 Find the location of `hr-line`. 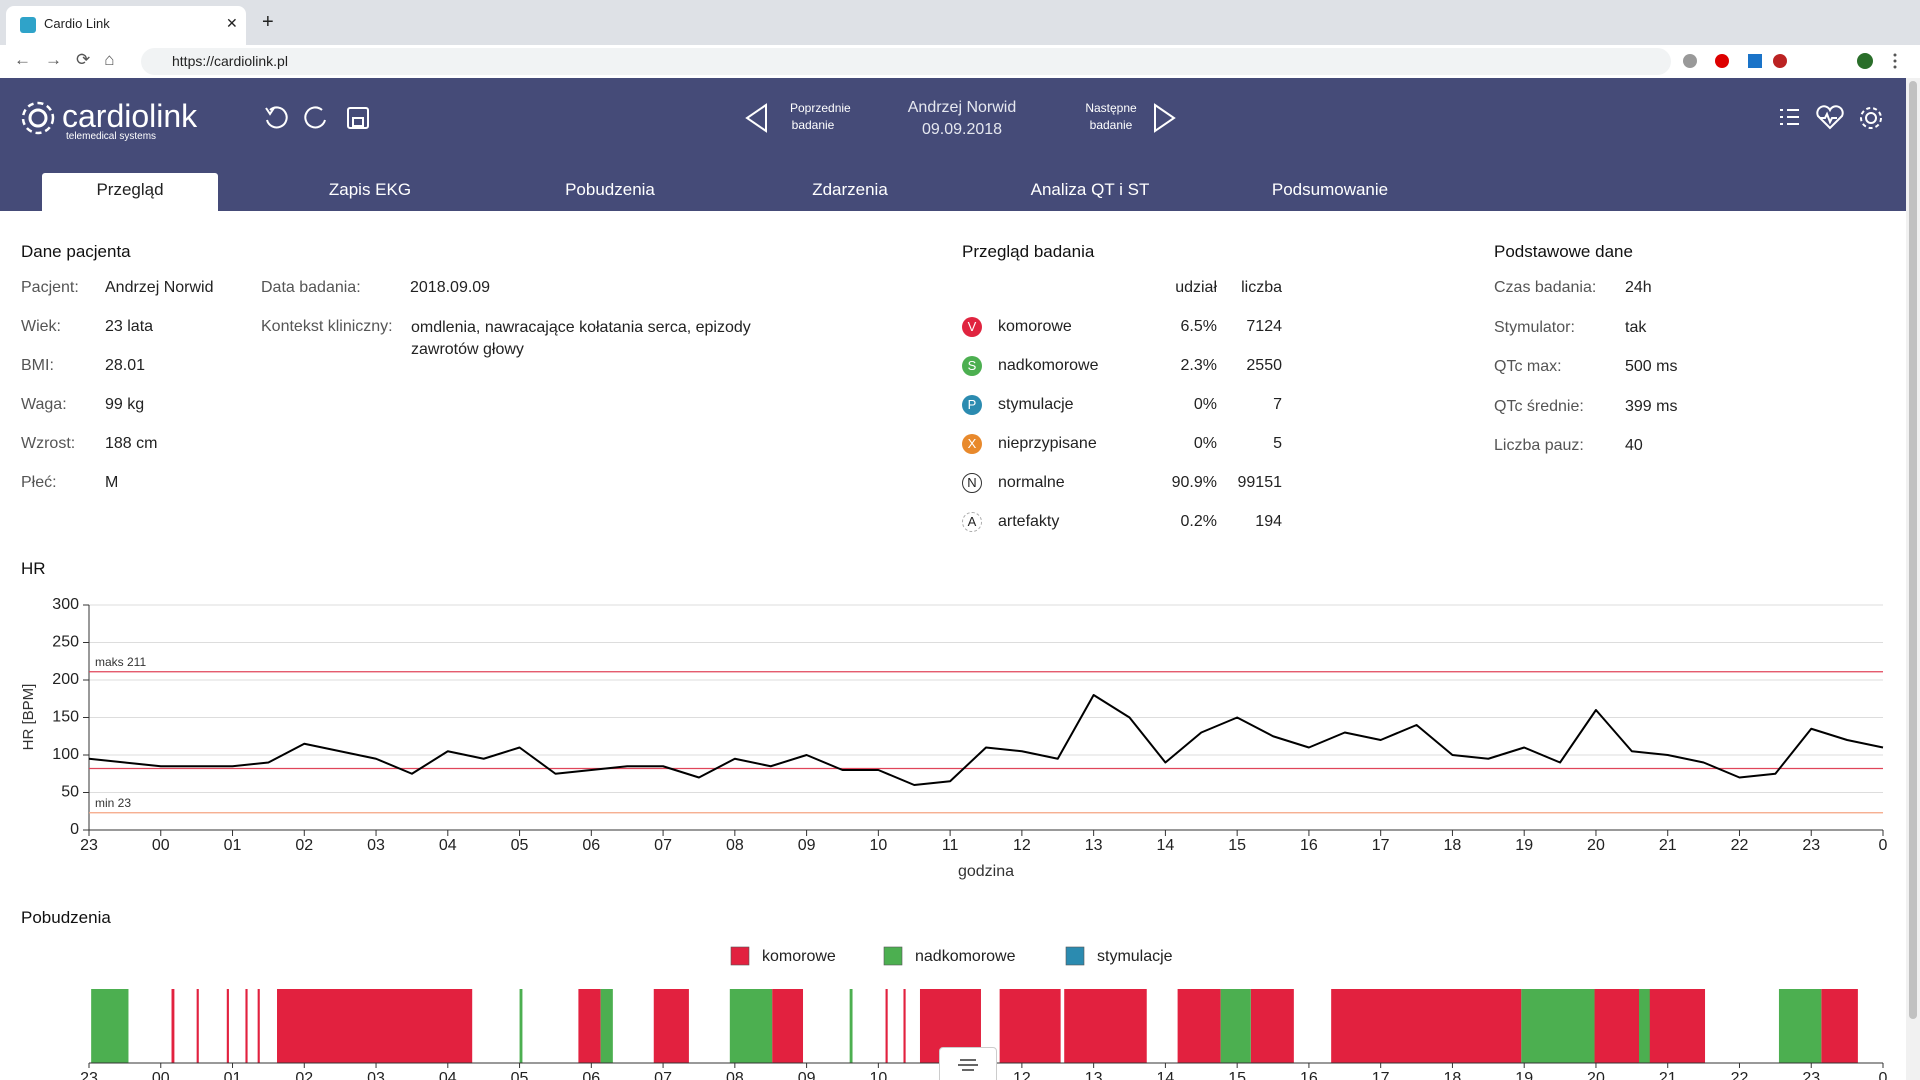

hr-line is located at coordinates (986, 740).